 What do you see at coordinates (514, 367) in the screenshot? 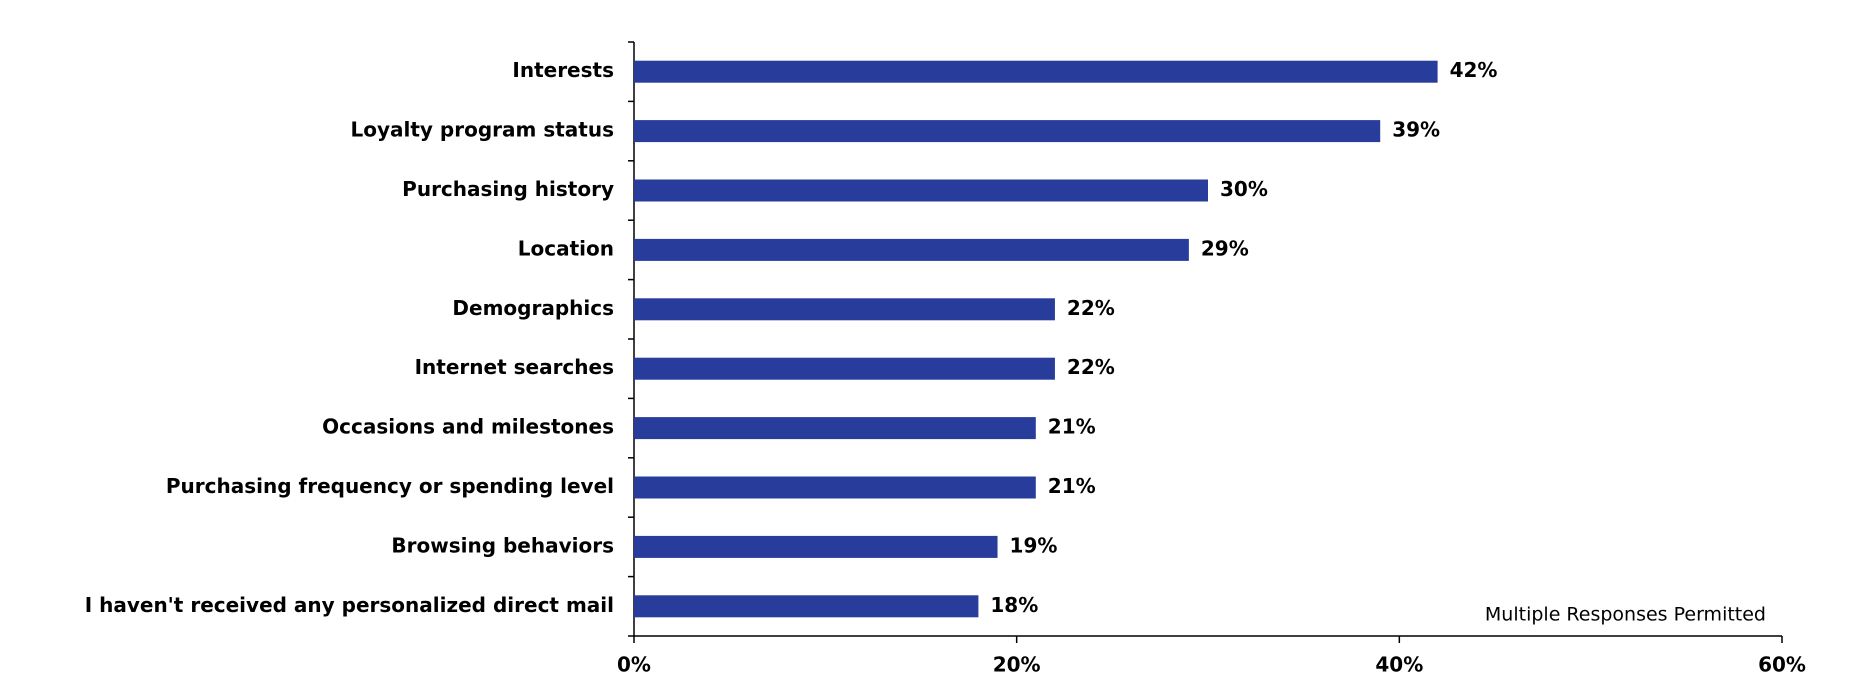
I see `y-tick-label: Internet searches` at bounding box center [514, 367].